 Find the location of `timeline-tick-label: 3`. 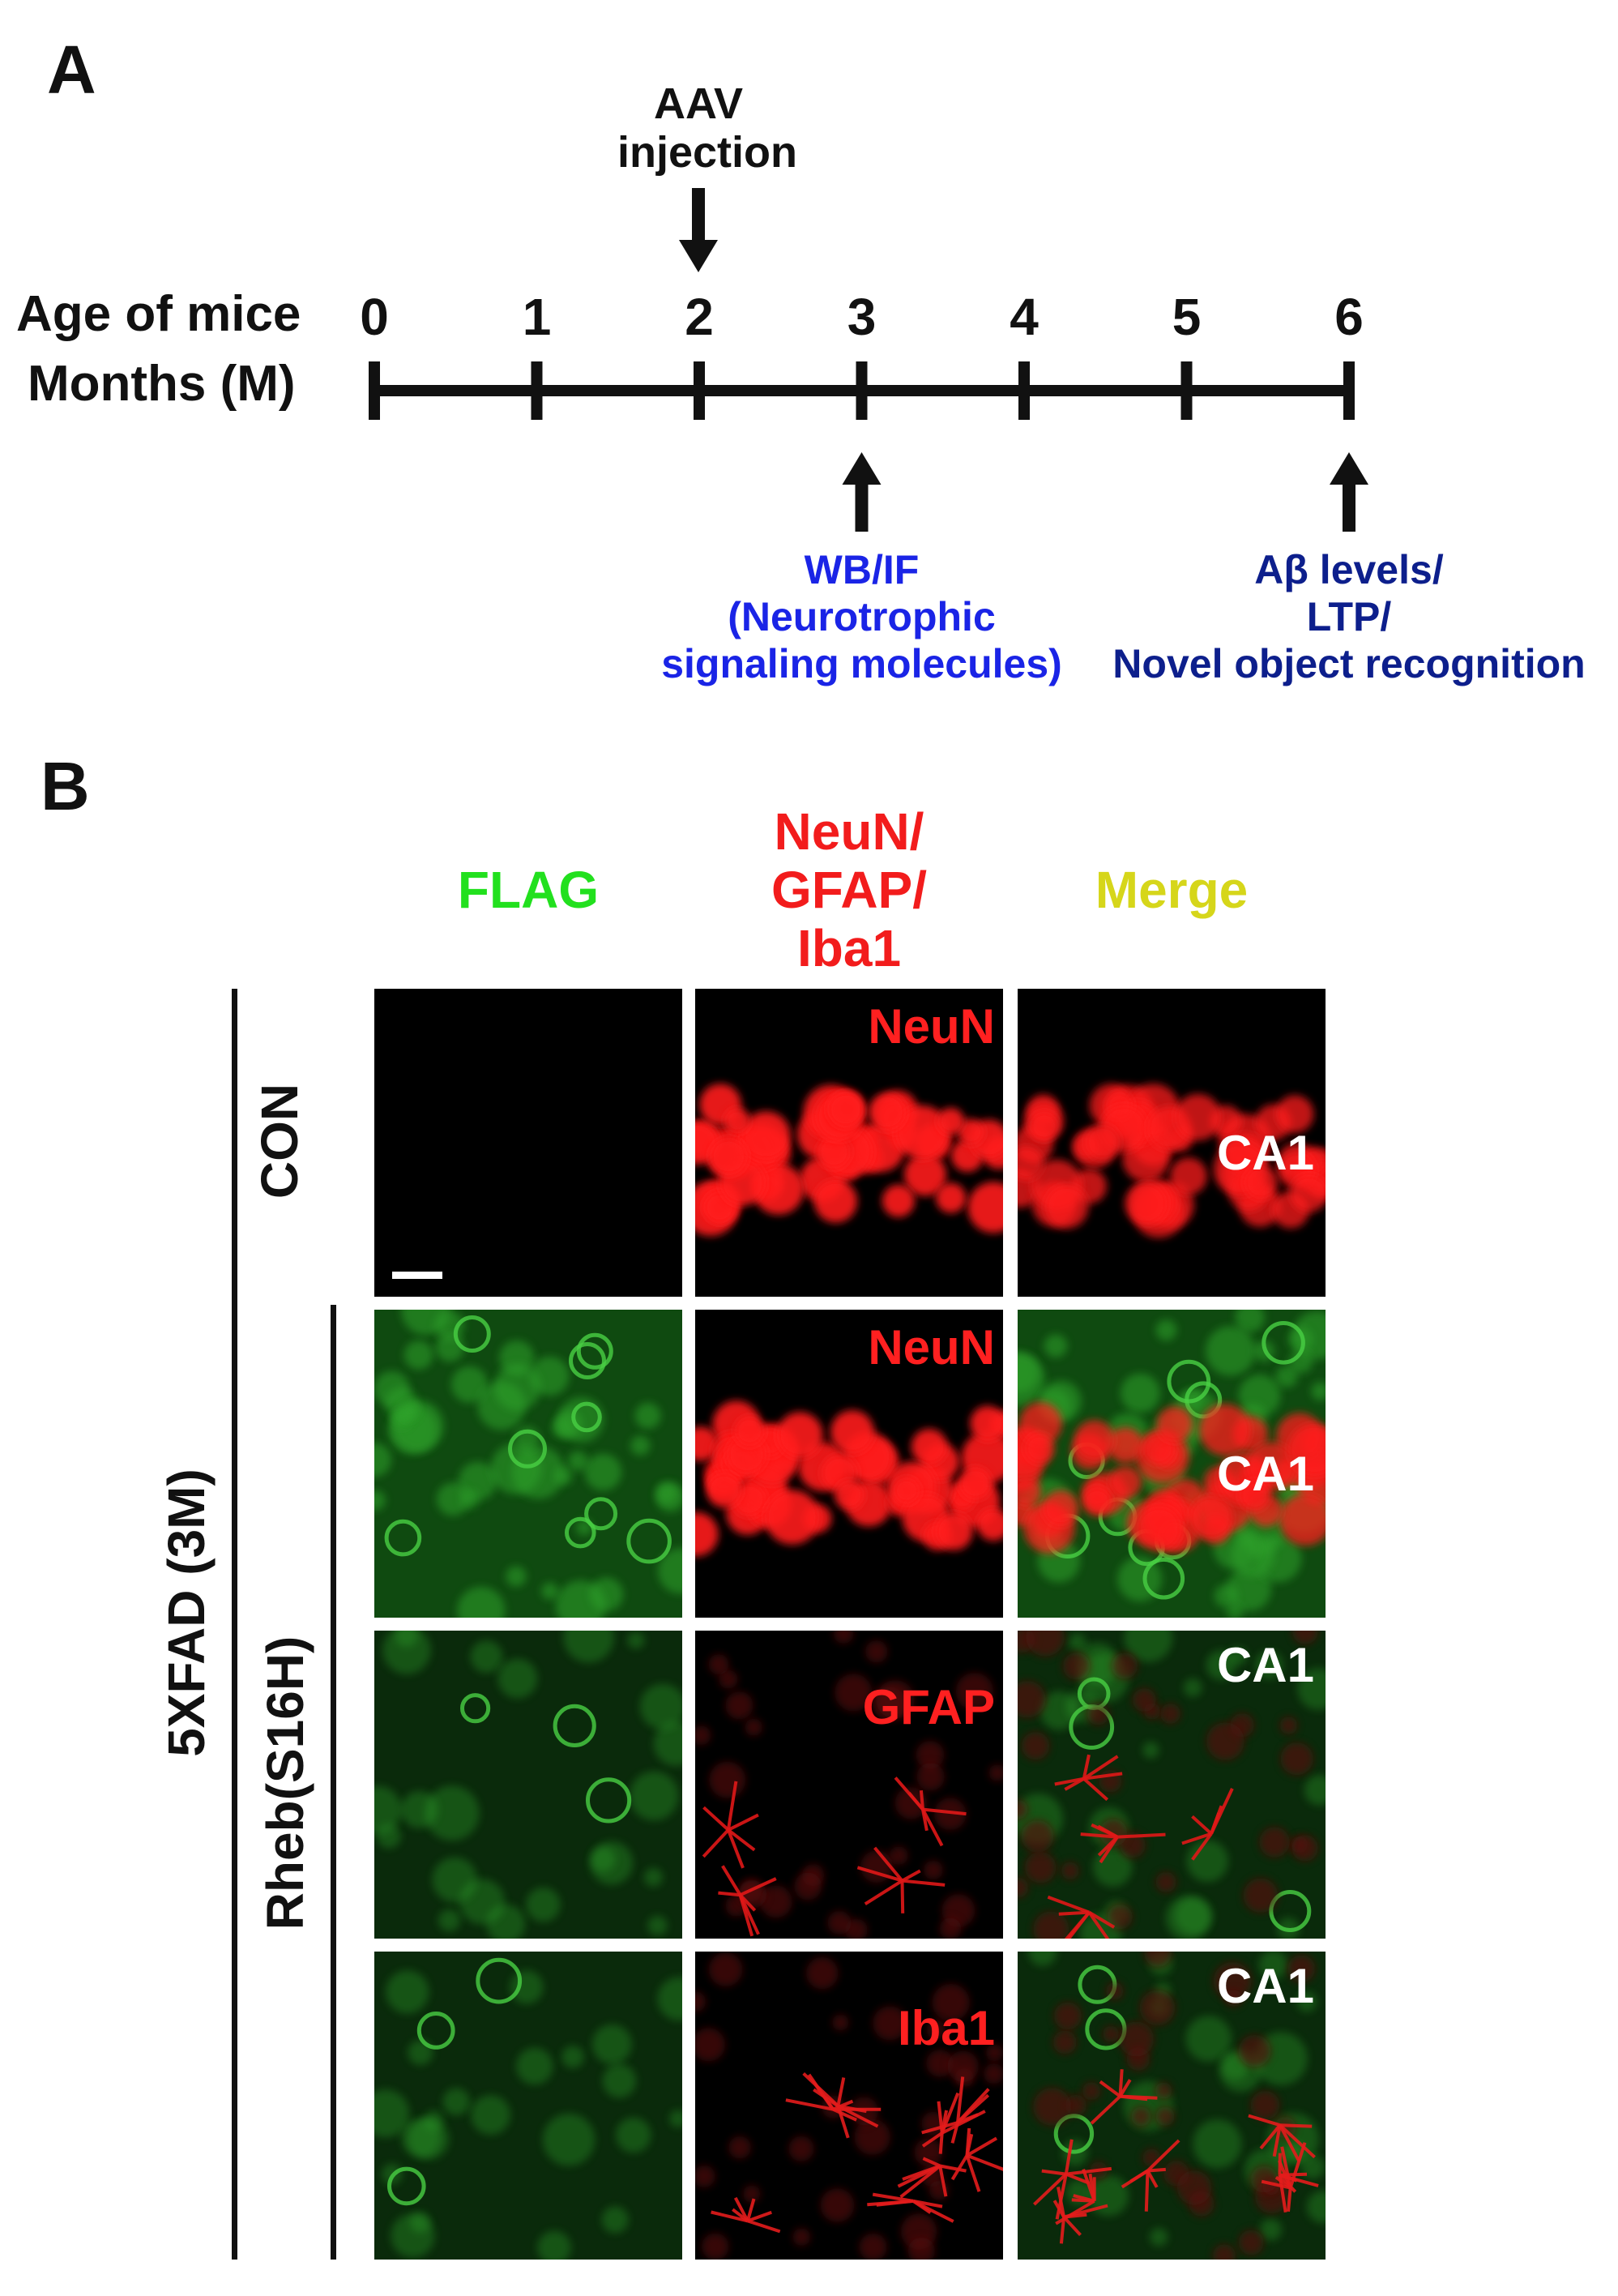

timeline-tick-label: 3 is located at coordinates (862, 317).